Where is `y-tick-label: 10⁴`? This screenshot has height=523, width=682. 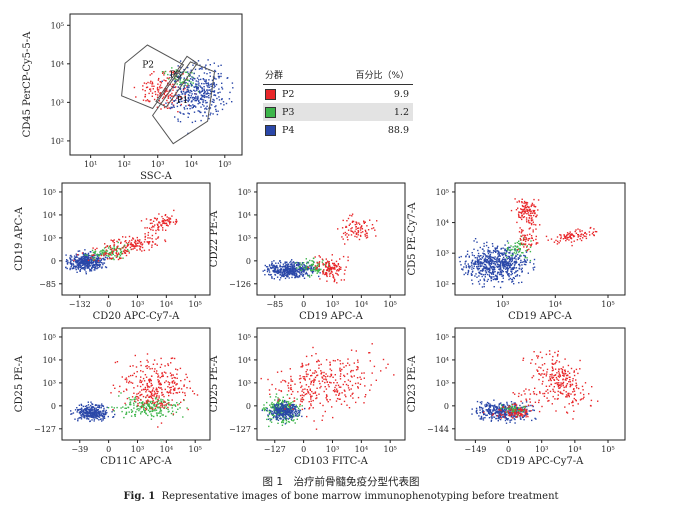 y-tick-label: 10⁴ is located at coordinates (49, 360).